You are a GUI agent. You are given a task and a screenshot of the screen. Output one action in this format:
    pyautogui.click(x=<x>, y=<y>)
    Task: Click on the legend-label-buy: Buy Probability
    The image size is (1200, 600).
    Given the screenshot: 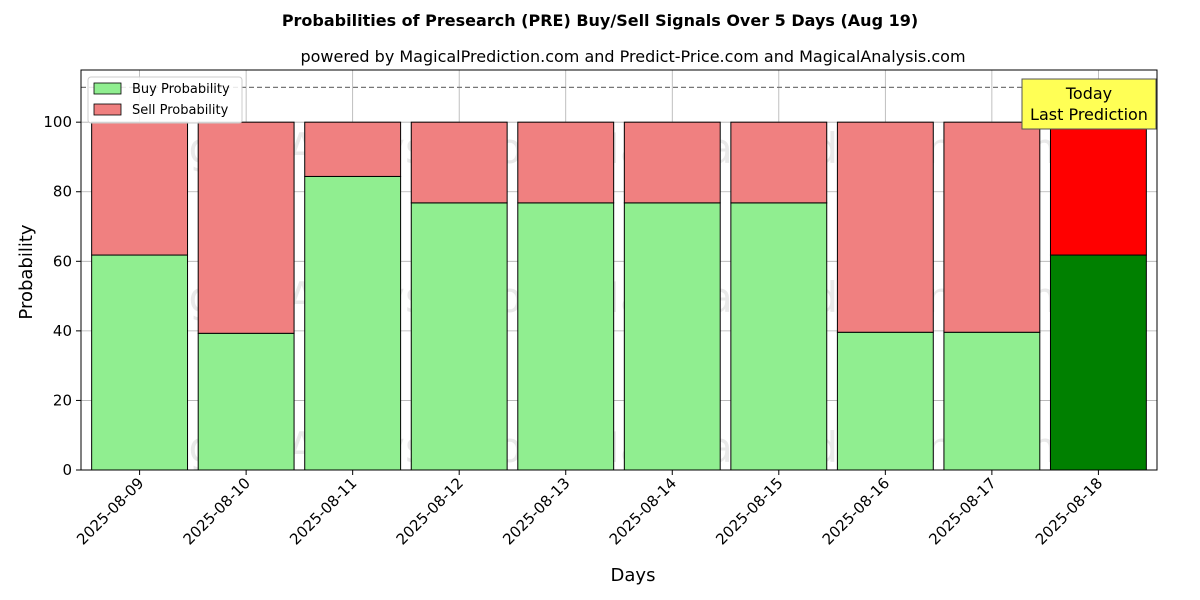 What is the action you would take?
    pyautogui.click(x=181, y=89)
    